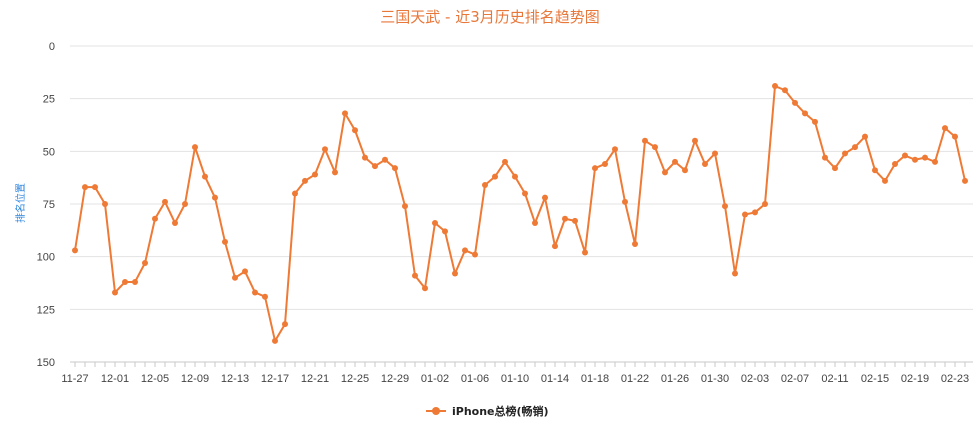  I want to click on y-tick-label-100: 100, so click(46, 258).